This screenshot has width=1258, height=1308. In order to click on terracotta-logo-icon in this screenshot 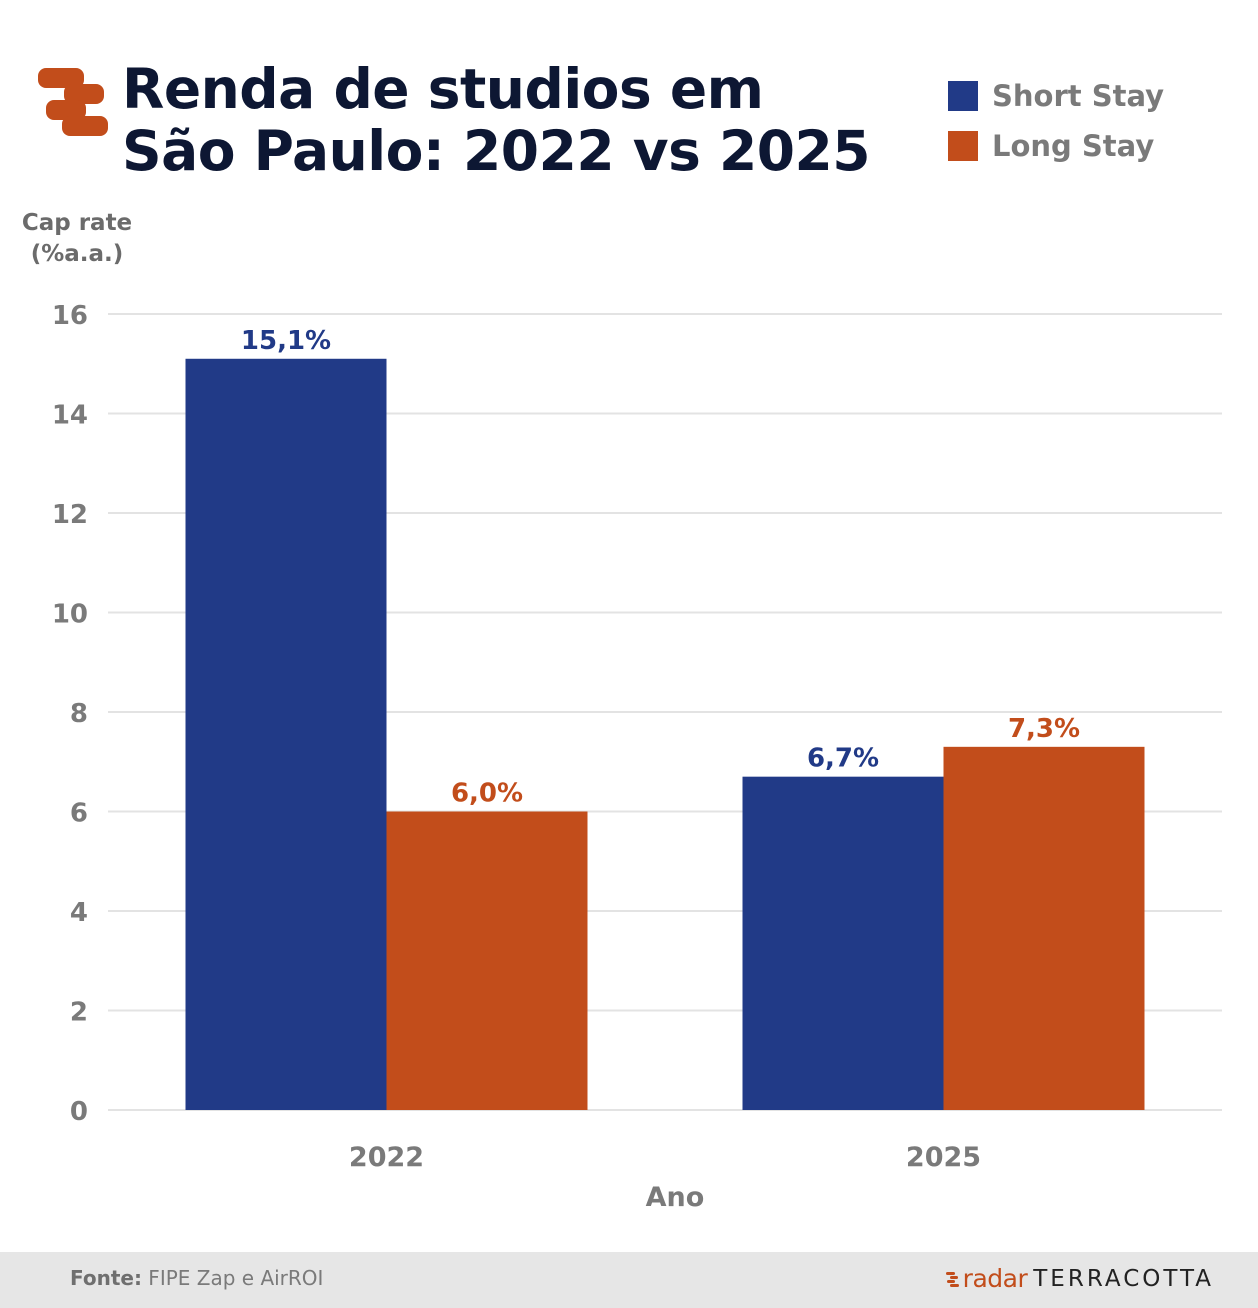, I will do `click(73, 102)`.